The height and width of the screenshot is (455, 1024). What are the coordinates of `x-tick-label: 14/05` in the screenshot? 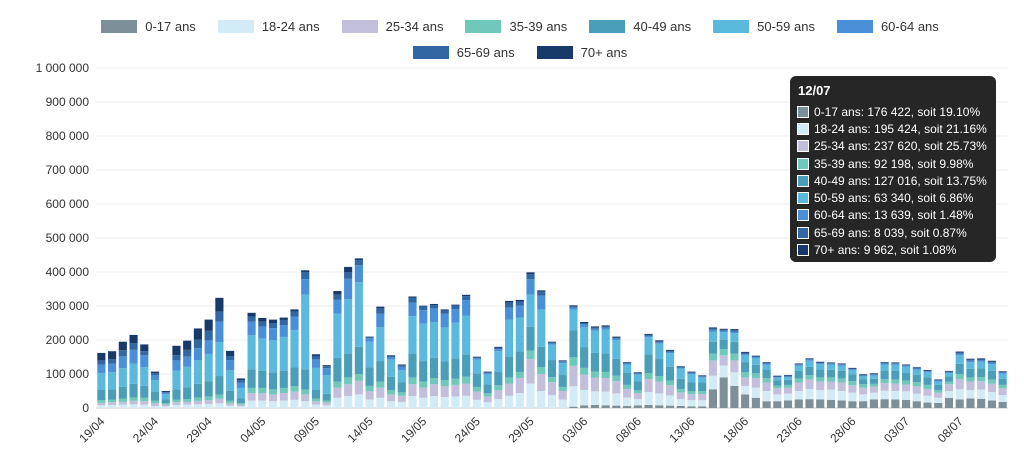 It's located at (360, 429).